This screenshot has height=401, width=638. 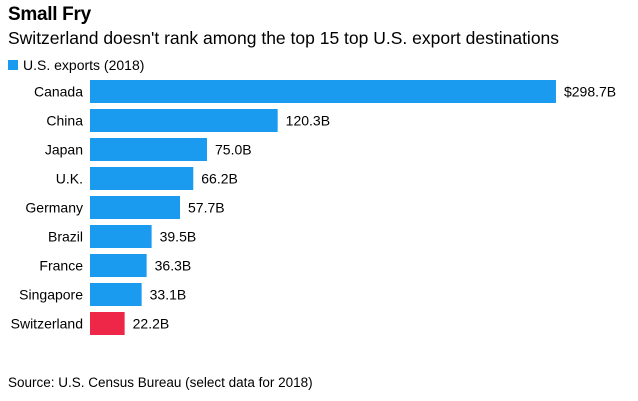 What do you see at coordinates (590, 92) in the screenshot?
I see `value-label-canada: $298.7B` at bounding box center [590, 92].